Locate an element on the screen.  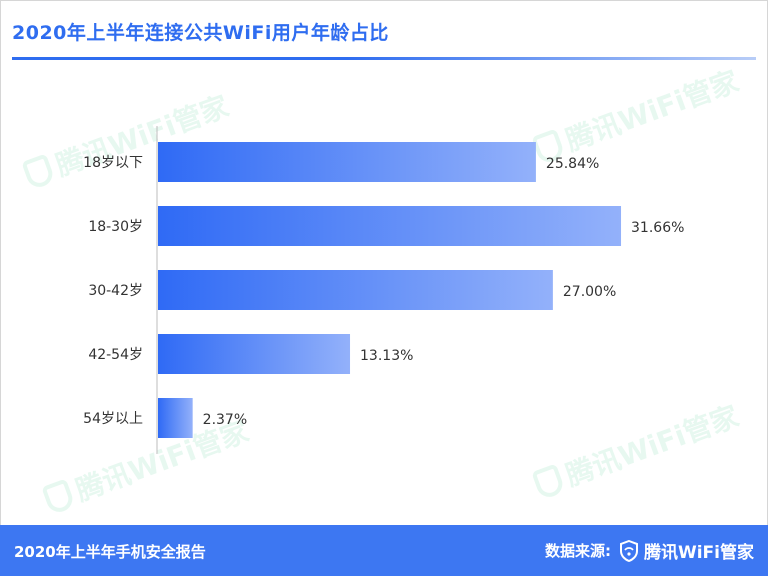
bar-value-label: 2.37% is located at coordinates (225, 420).